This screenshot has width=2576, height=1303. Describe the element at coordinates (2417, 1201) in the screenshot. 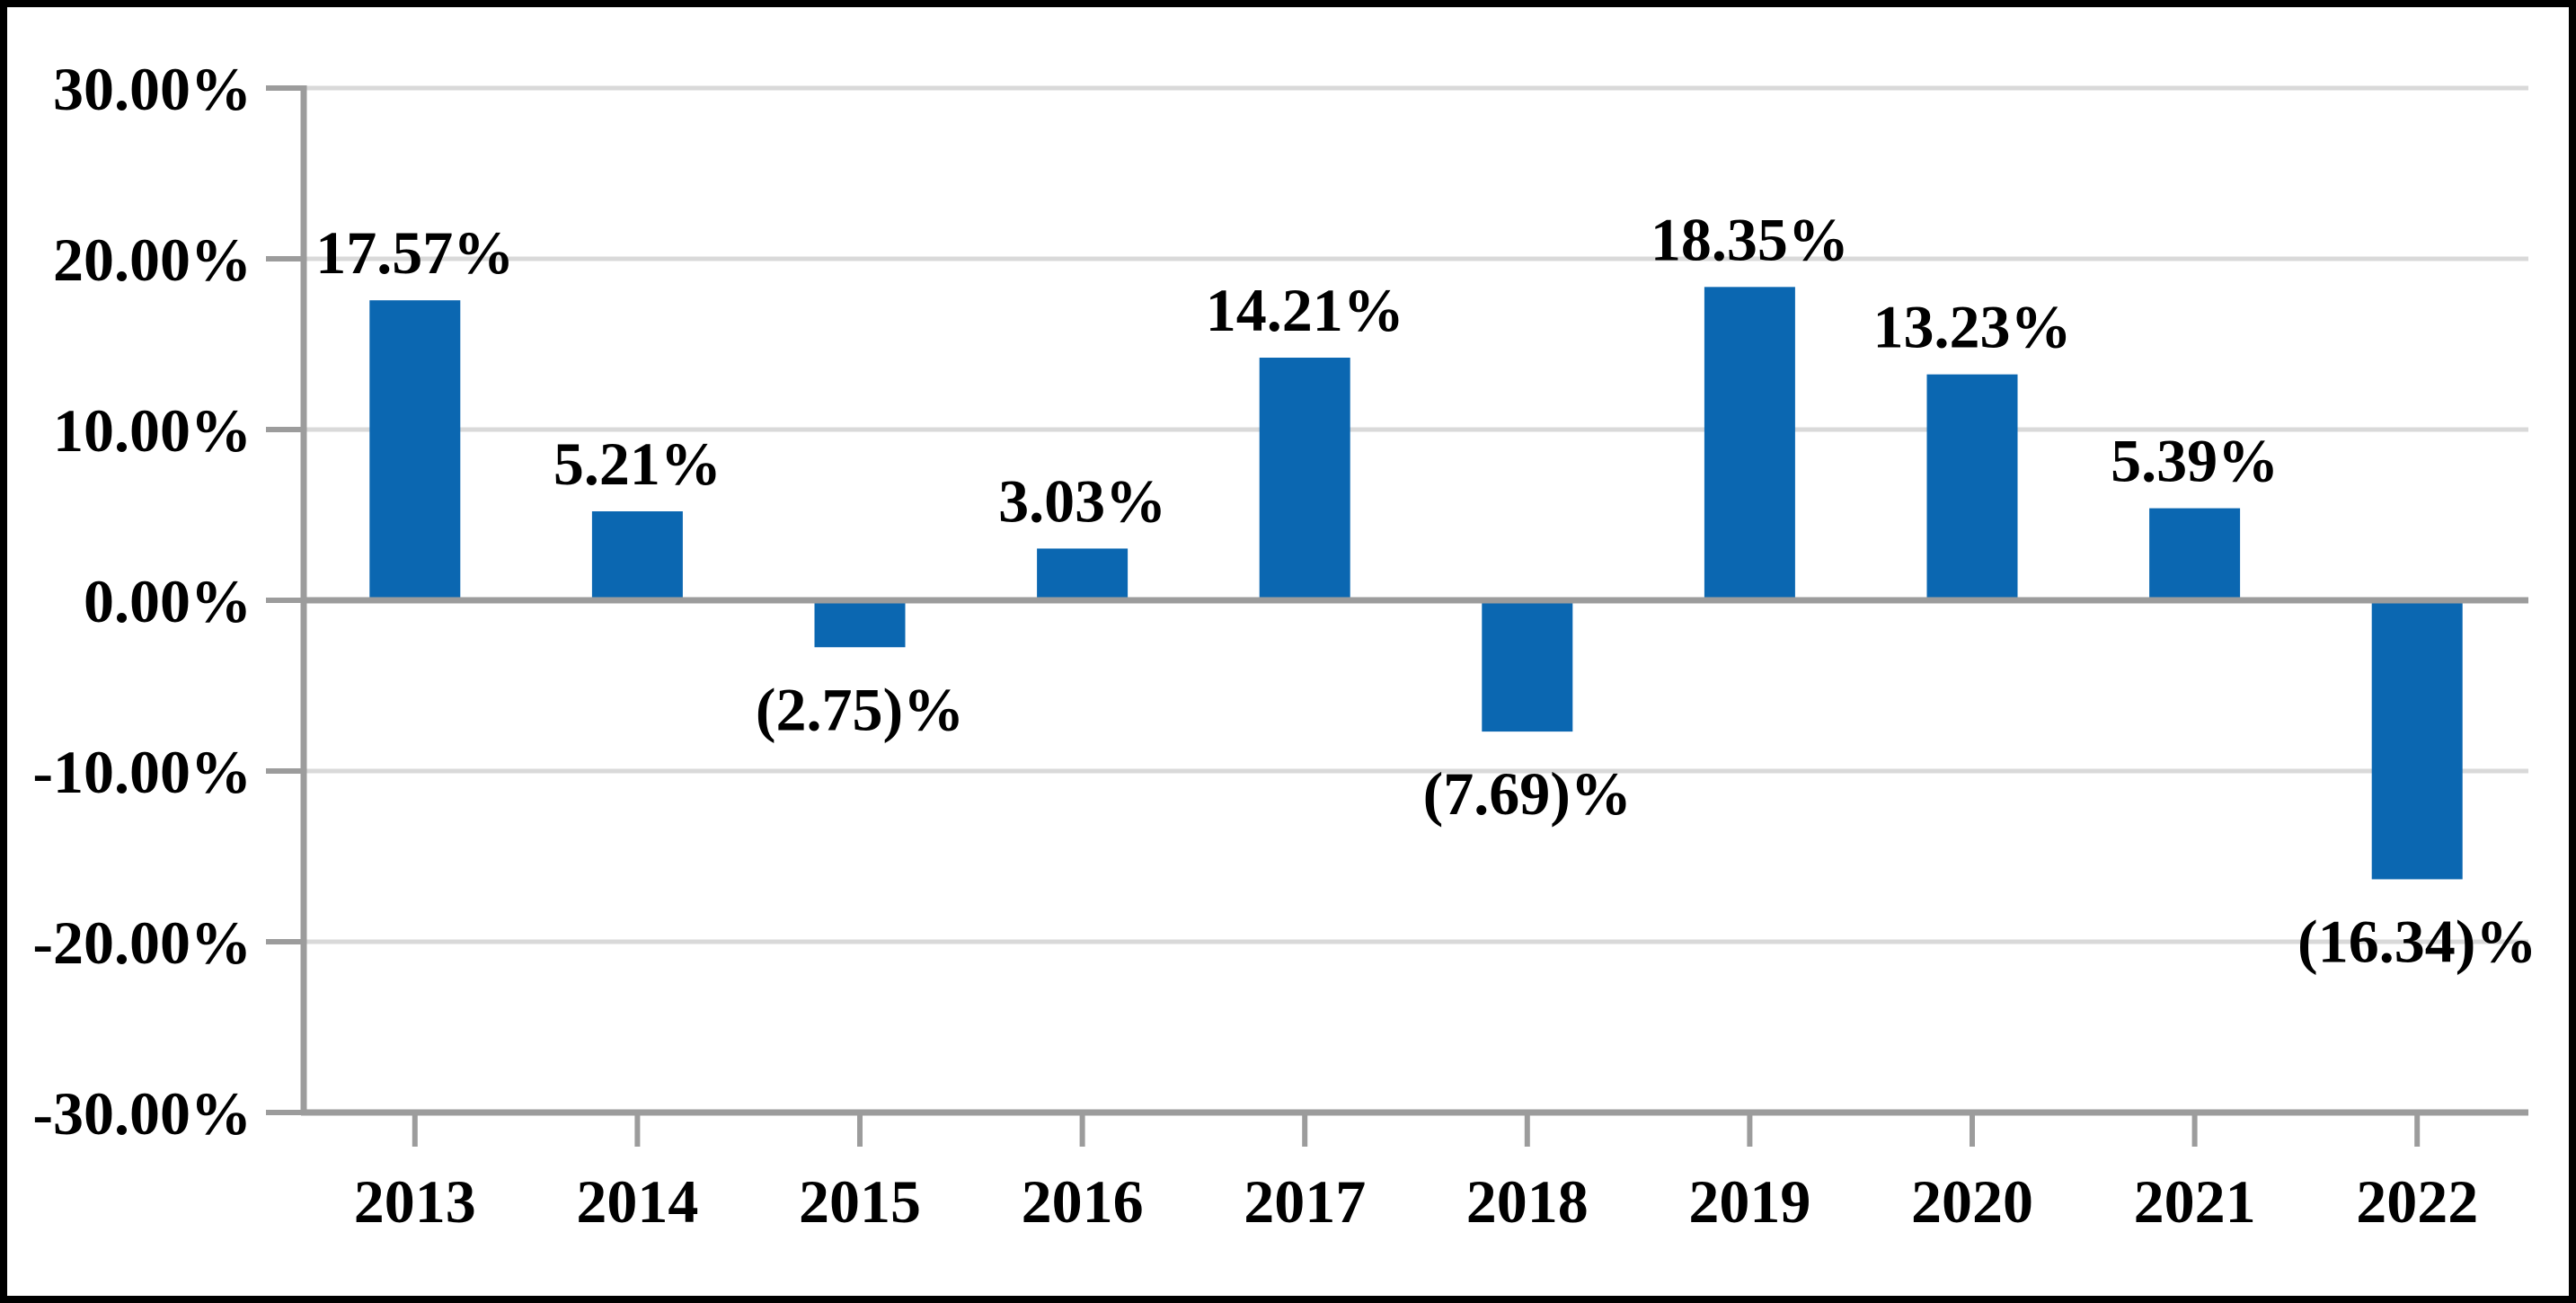

I see `x-axis-label: 2022` at that location.